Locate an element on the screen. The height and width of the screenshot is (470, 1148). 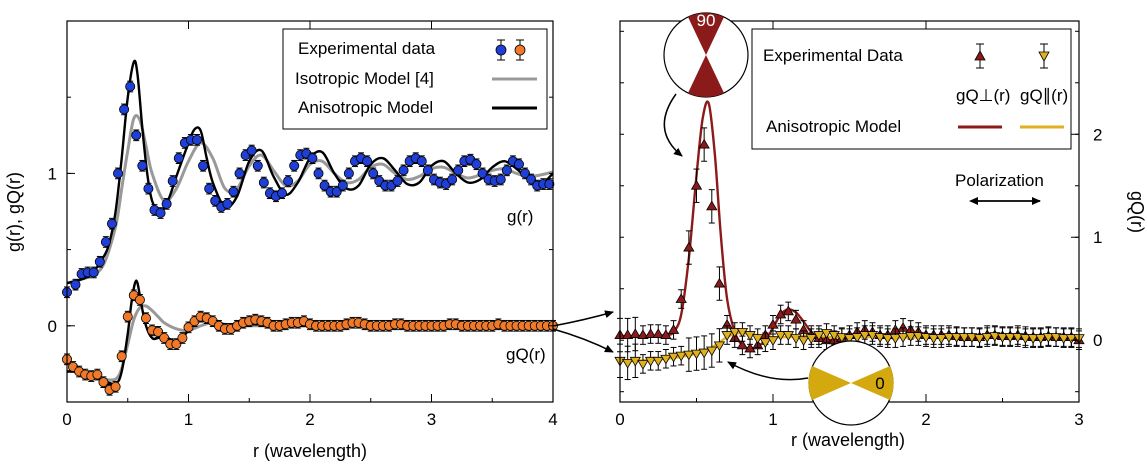
right-y-axis-title: gQ(r) is located at coordinates (1137, 212).